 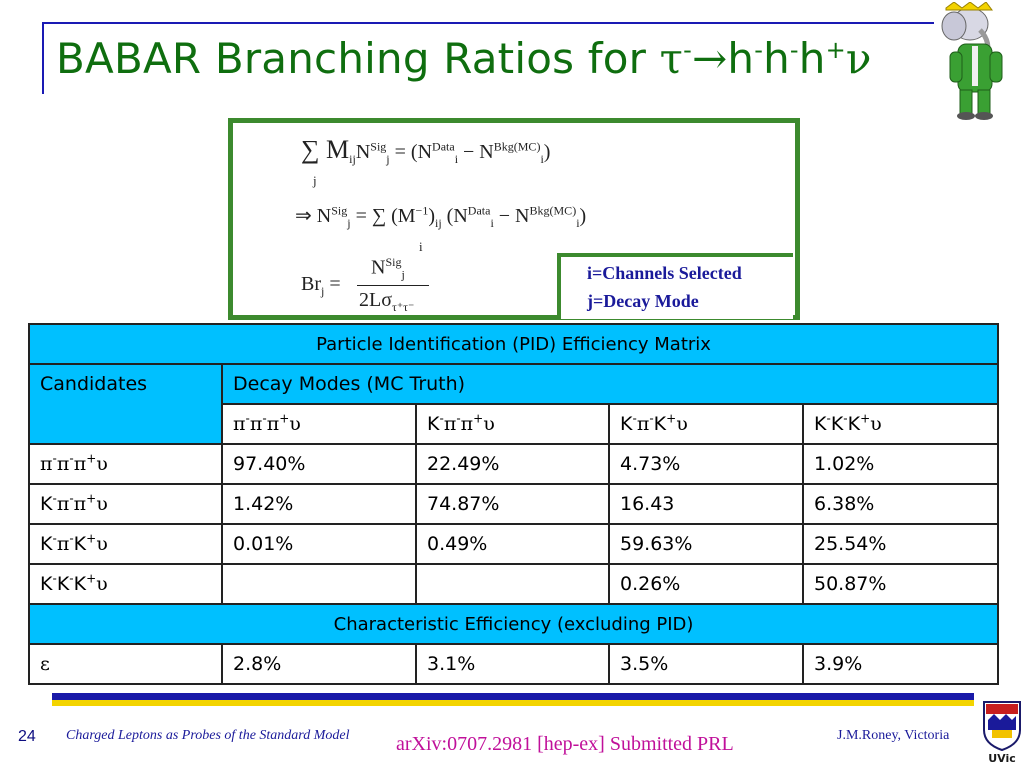 What do you see at coordinates (1002, 733) in the screenshot?
I see `uvic-logo-icon: UVic` at bounding box center [1002, 733].